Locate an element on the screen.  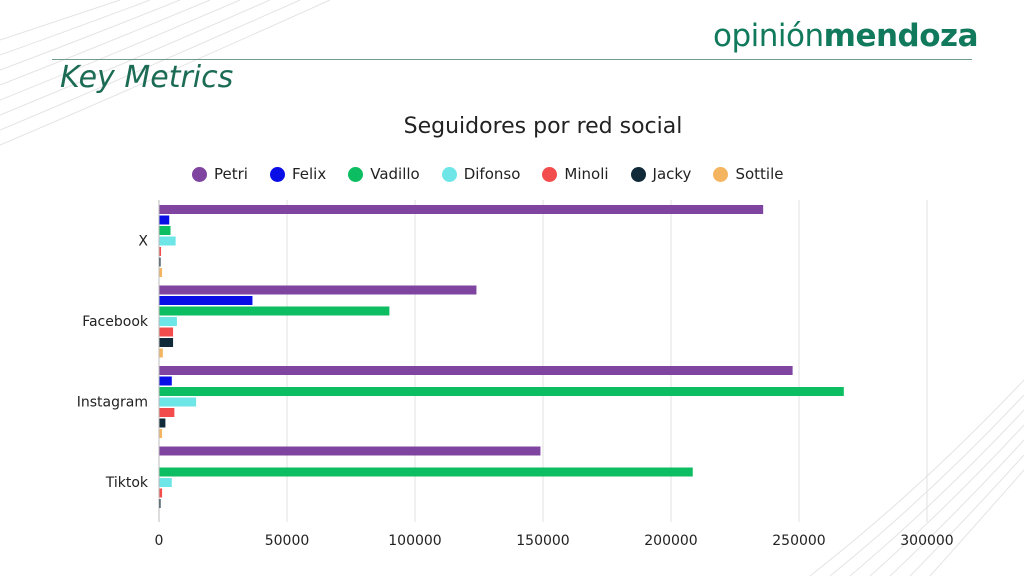
legend-label: Vadillo is located at coordinates (395, 174).